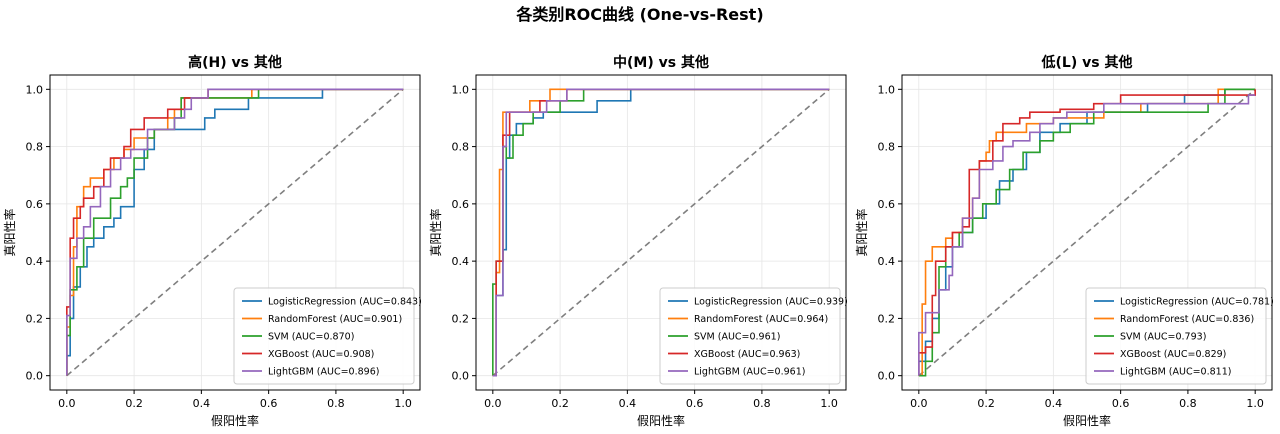 This screenshot has height=434, width=1280. I want to click on legend-label: SVM (AUC=0.961), so click(737, 337).